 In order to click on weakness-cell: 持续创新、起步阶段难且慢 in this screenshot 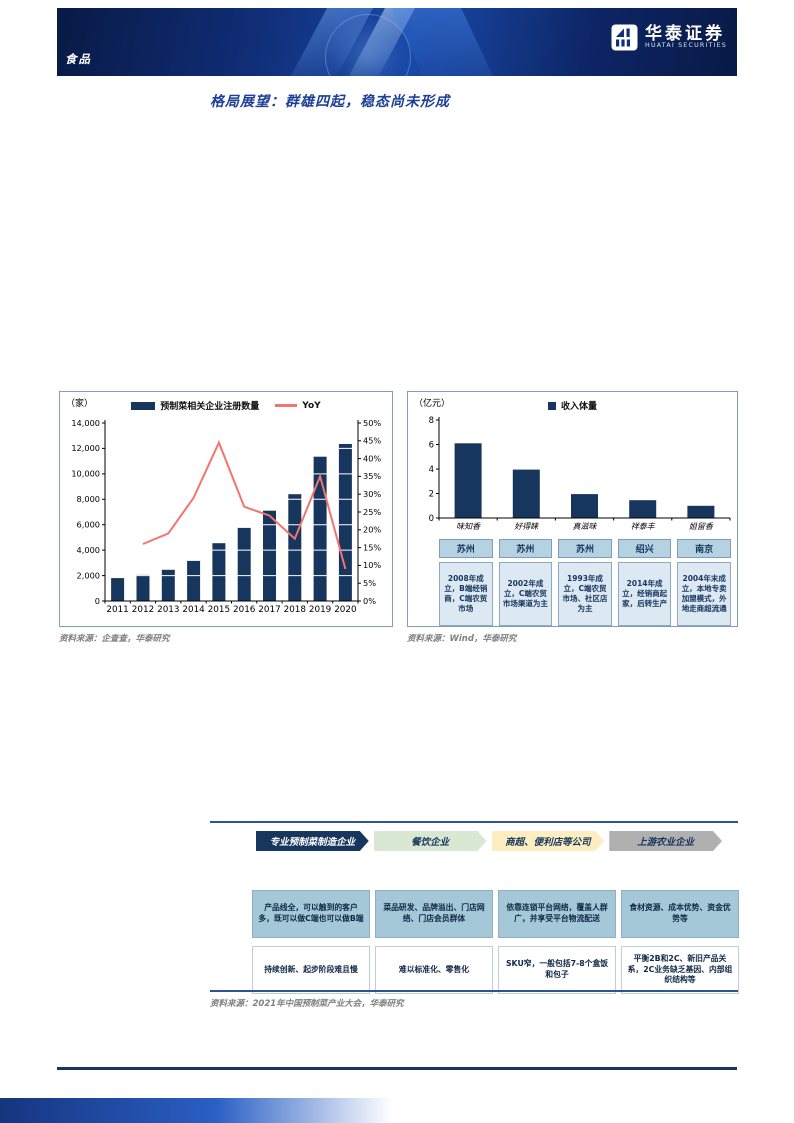, I will do `click(311, 970)`.